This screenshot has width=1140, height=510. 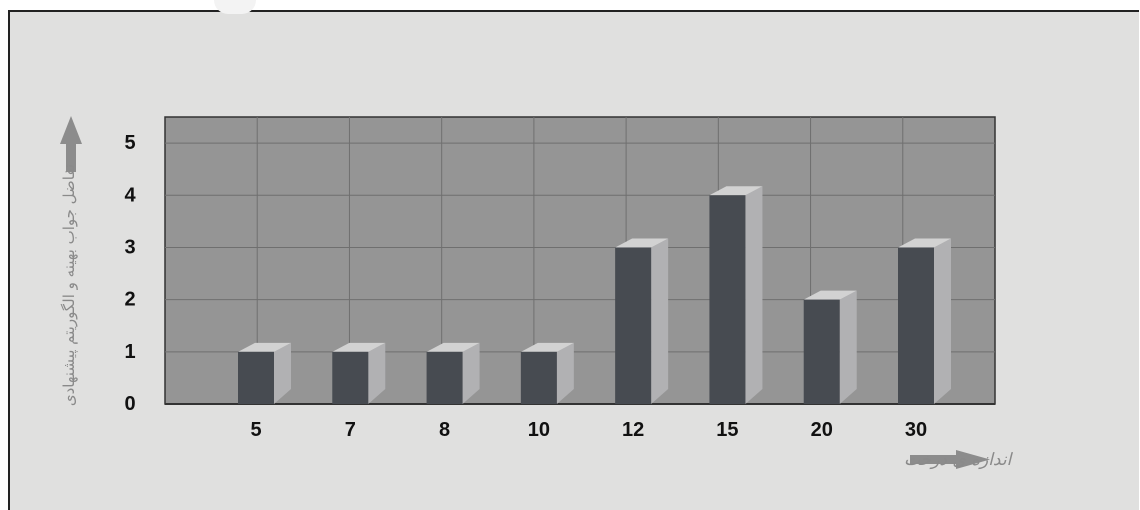 What do you see at coordinates (539, 430) in the screenshot?
I see `x-tick-label: 10` at bounding box center [539, 430].